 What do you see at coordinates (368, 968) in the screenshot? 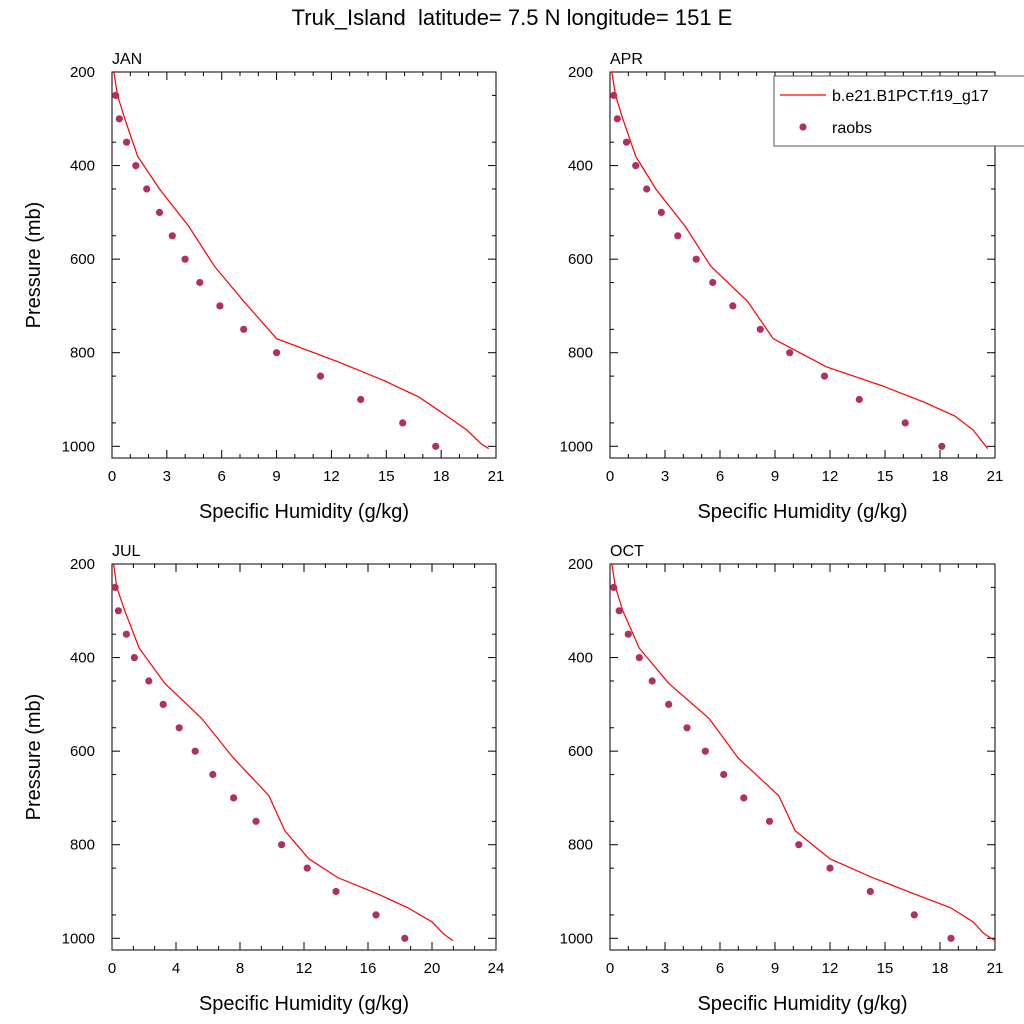
I see `x-tick-label: 16` at bounding box center [368, 968].